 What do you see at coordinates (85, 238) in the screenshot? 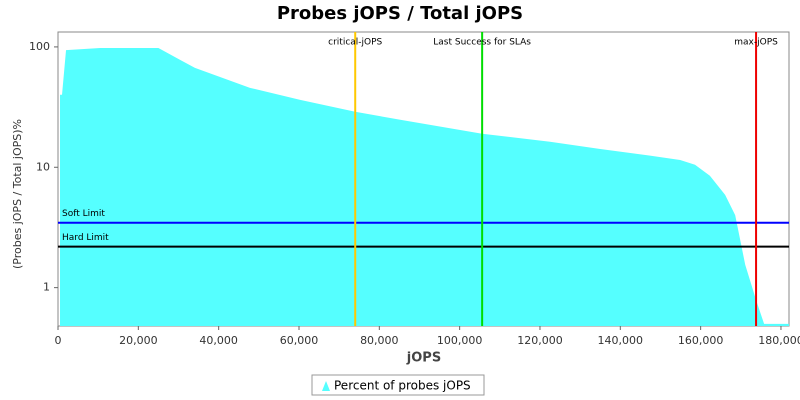
I see `horizontal-line-label: Hard Limit` at bounding box center [85, 238].